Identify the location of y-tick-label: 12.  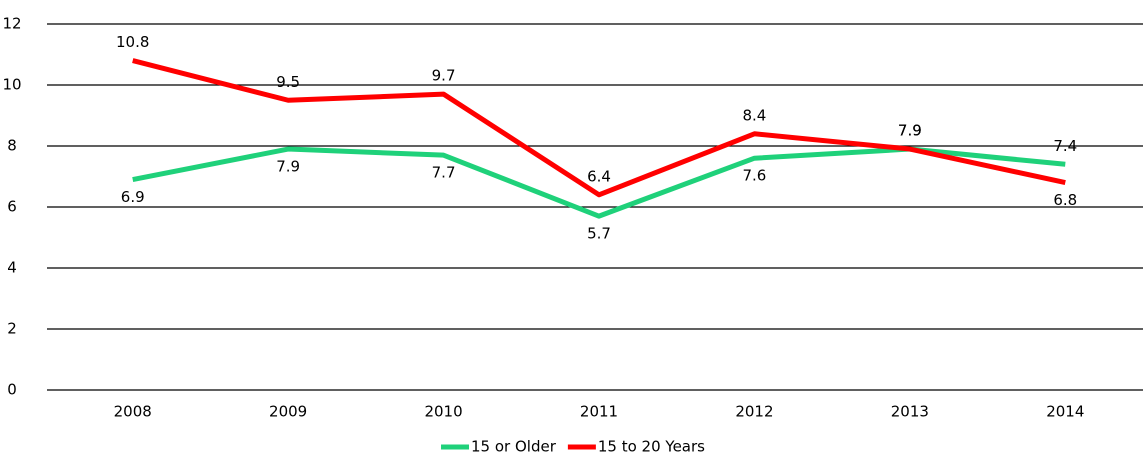
(11, 24).